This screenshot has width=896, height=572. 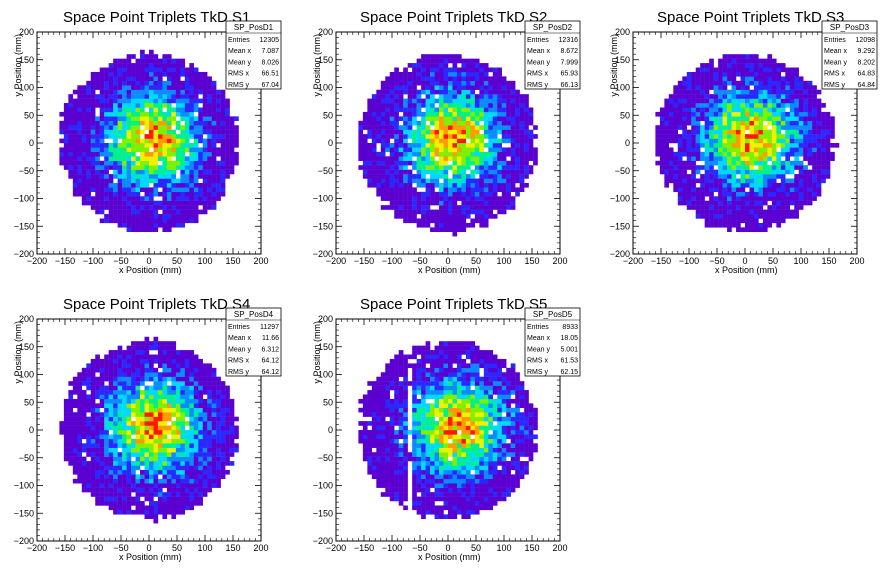 What do you see at coordinates (148, 261) in the screenshot?
I see `x-tick-label: 0` at bounding box center [148, 261].